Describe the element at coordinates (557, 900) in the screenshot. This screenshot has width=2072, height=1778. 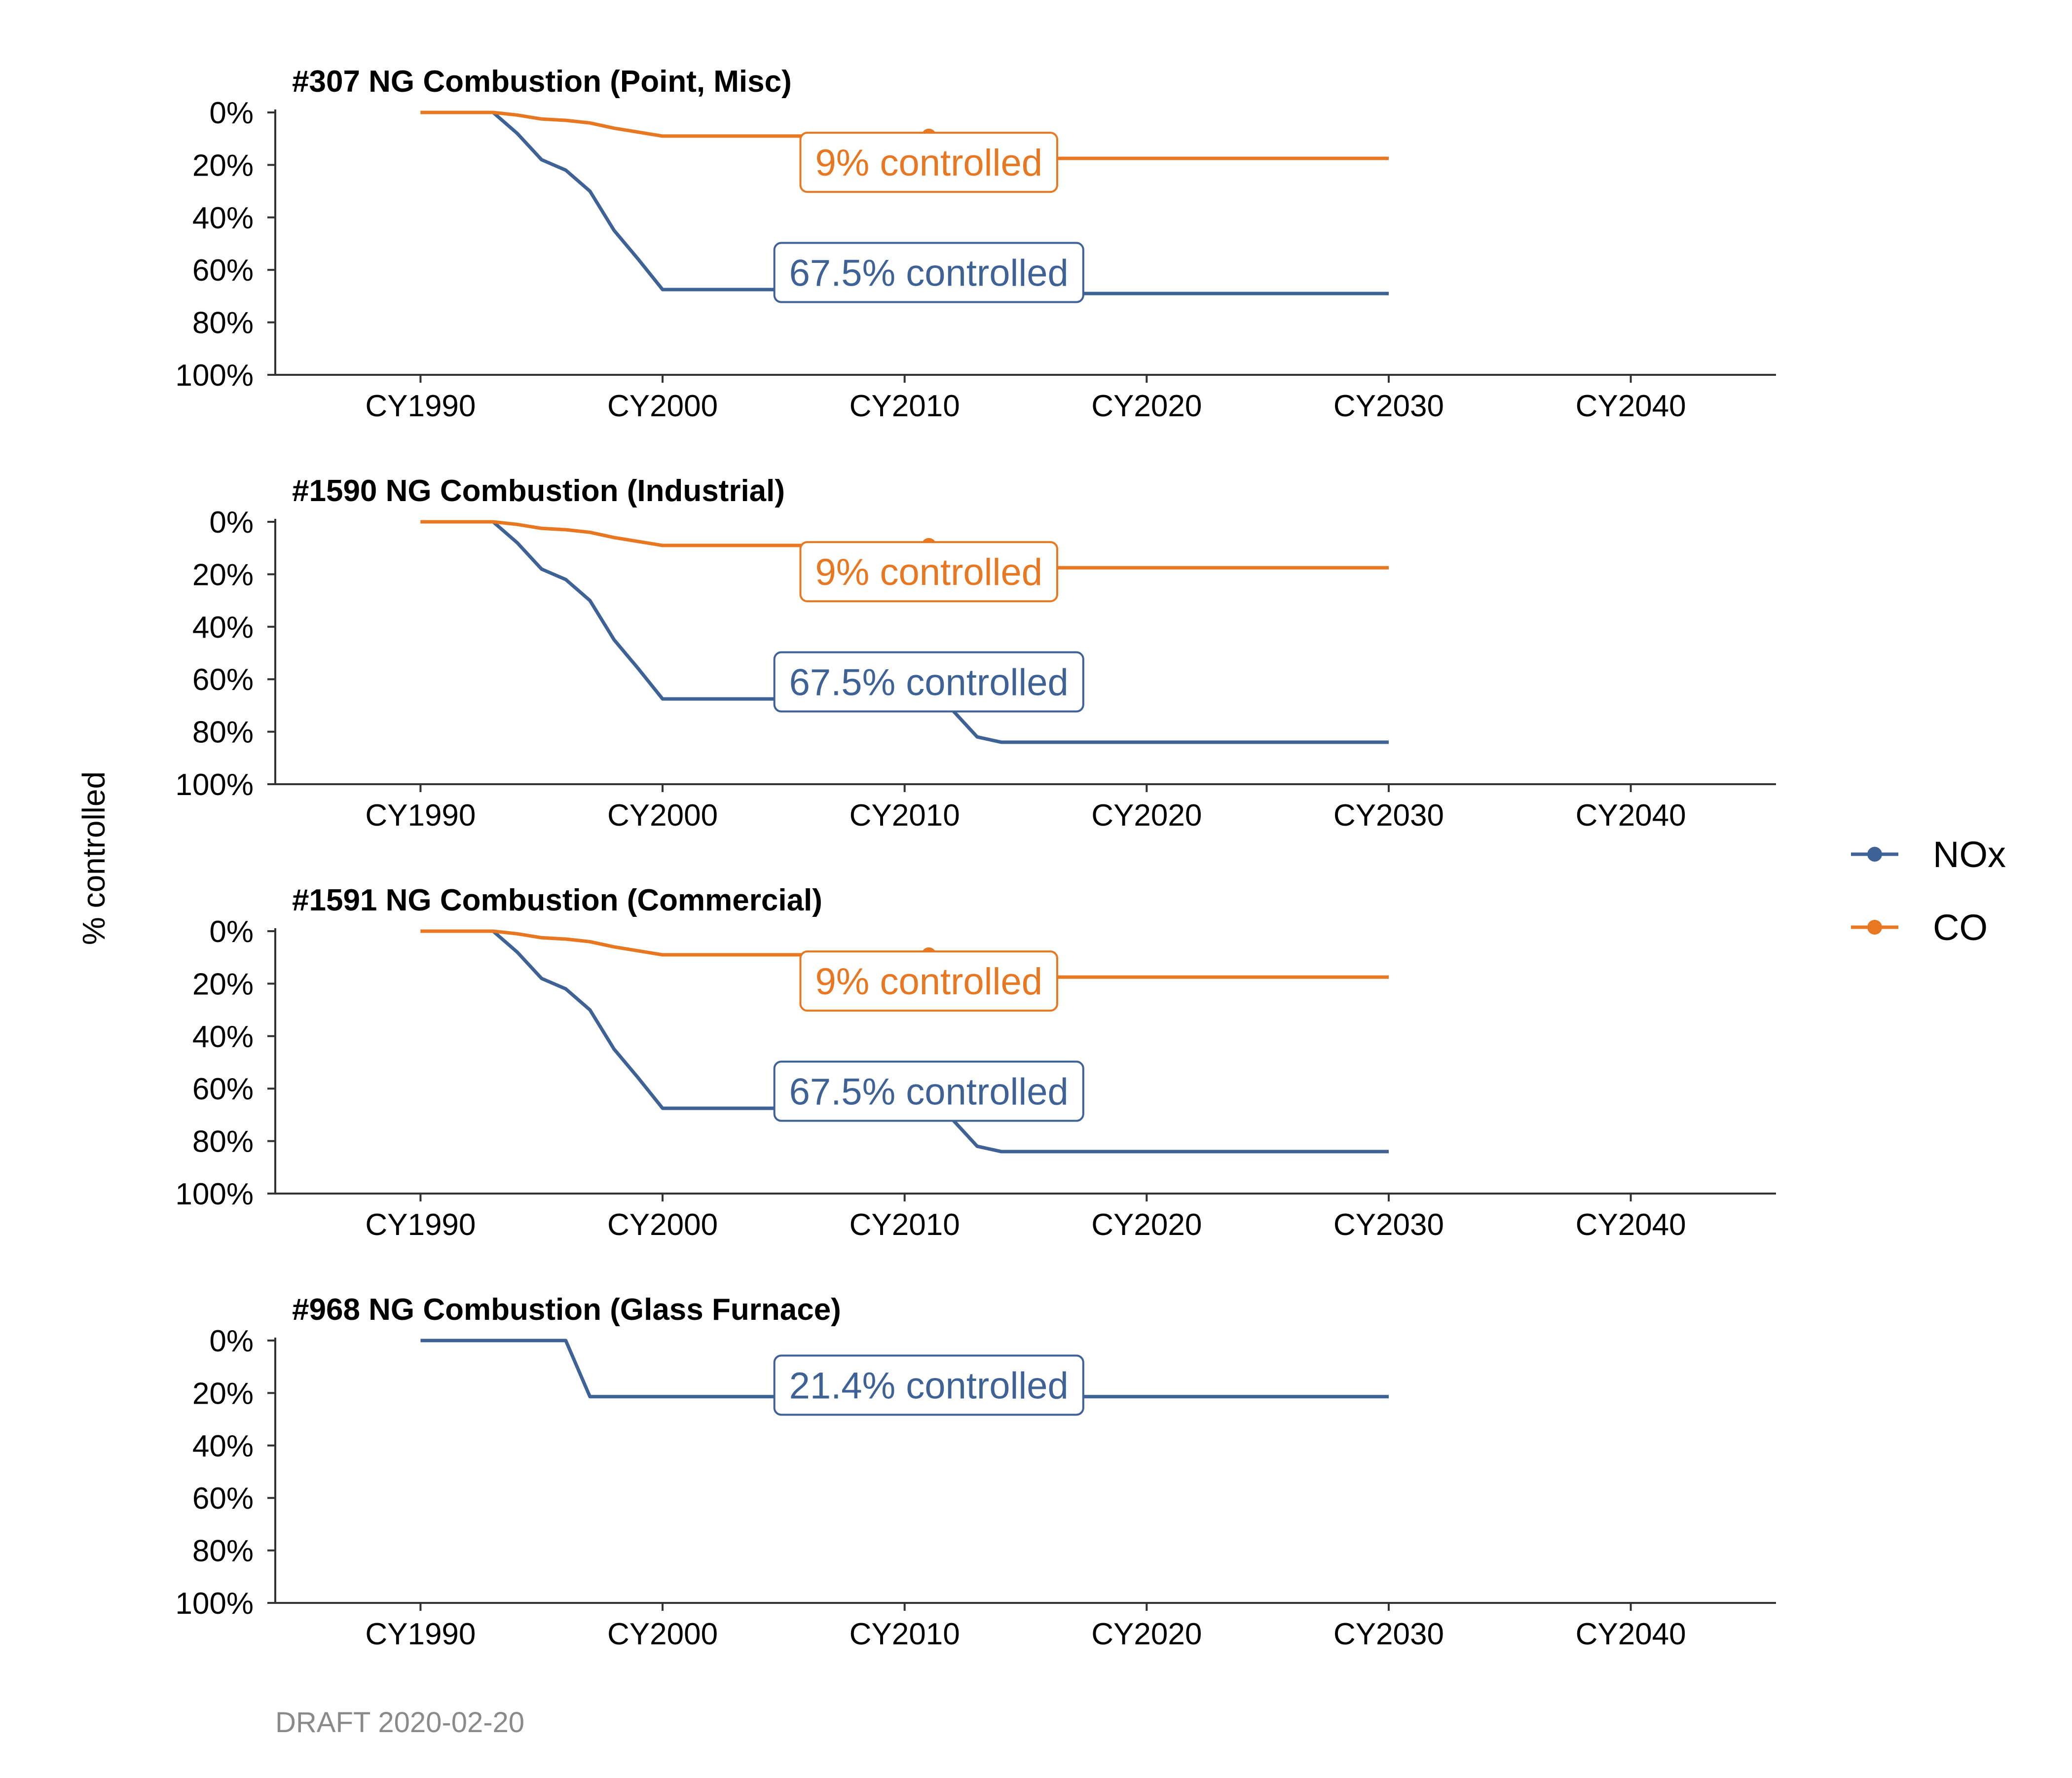
I see `panel-title: #1591 NG Combustion (Commercial)` at that location.